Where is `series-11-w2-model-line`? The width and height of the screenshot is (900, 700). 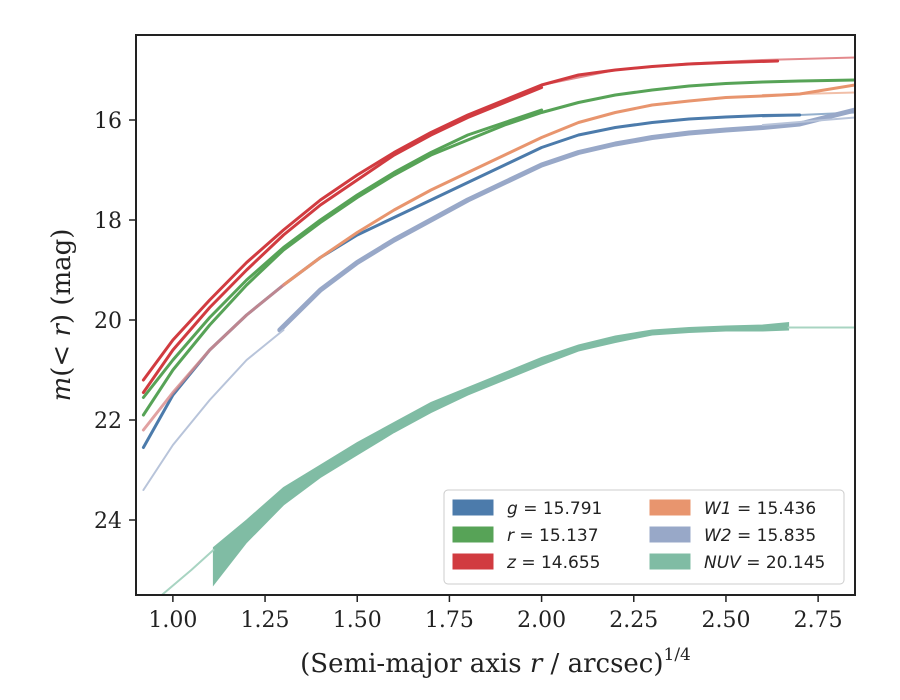 series-11-w2-model-line is located at coordinates (213, 410).